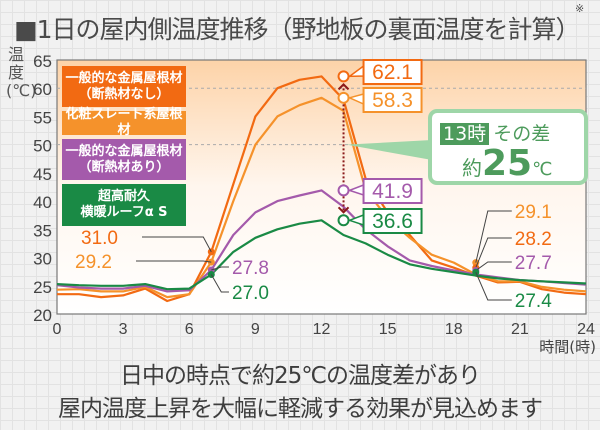  I want to click on legend-item-alpha-s: 超高耐久 横暖ルーフα S, so click(124, 205).